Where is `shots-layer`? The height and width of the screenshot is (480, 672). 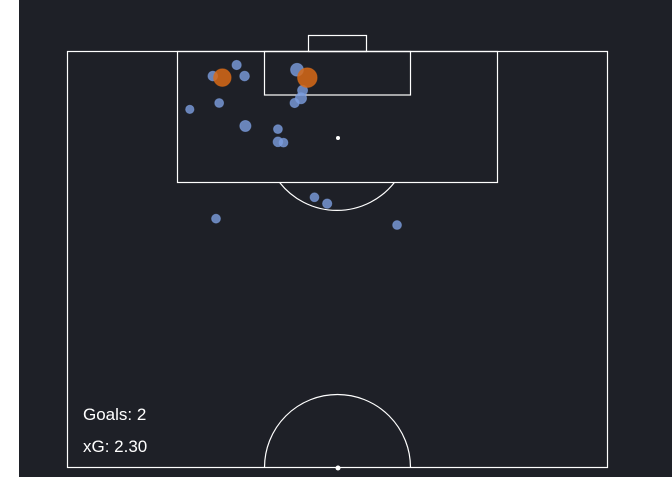 shots-layer is located at coordinates (293, 144).